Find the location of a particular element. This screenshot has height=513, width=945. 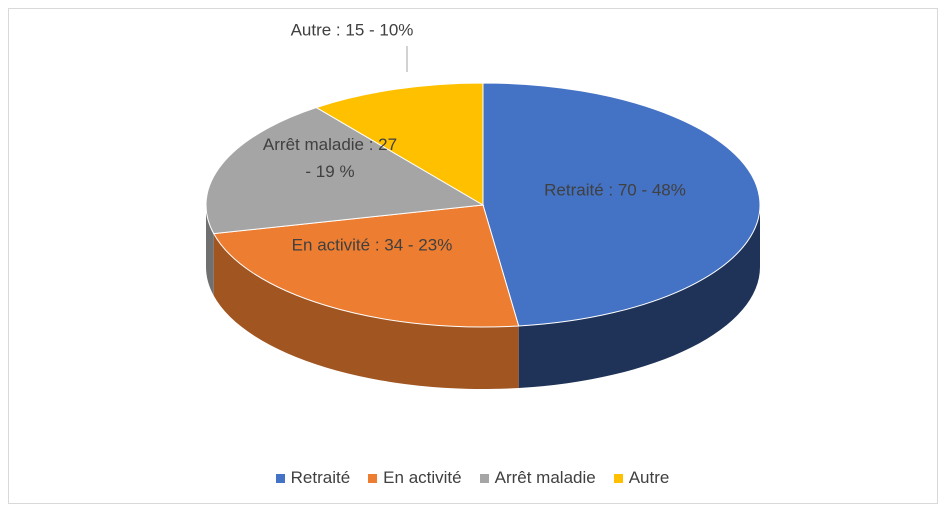

data-label: Arrêt maladie : 27 - 19 % is located at coordinates (330, 158).